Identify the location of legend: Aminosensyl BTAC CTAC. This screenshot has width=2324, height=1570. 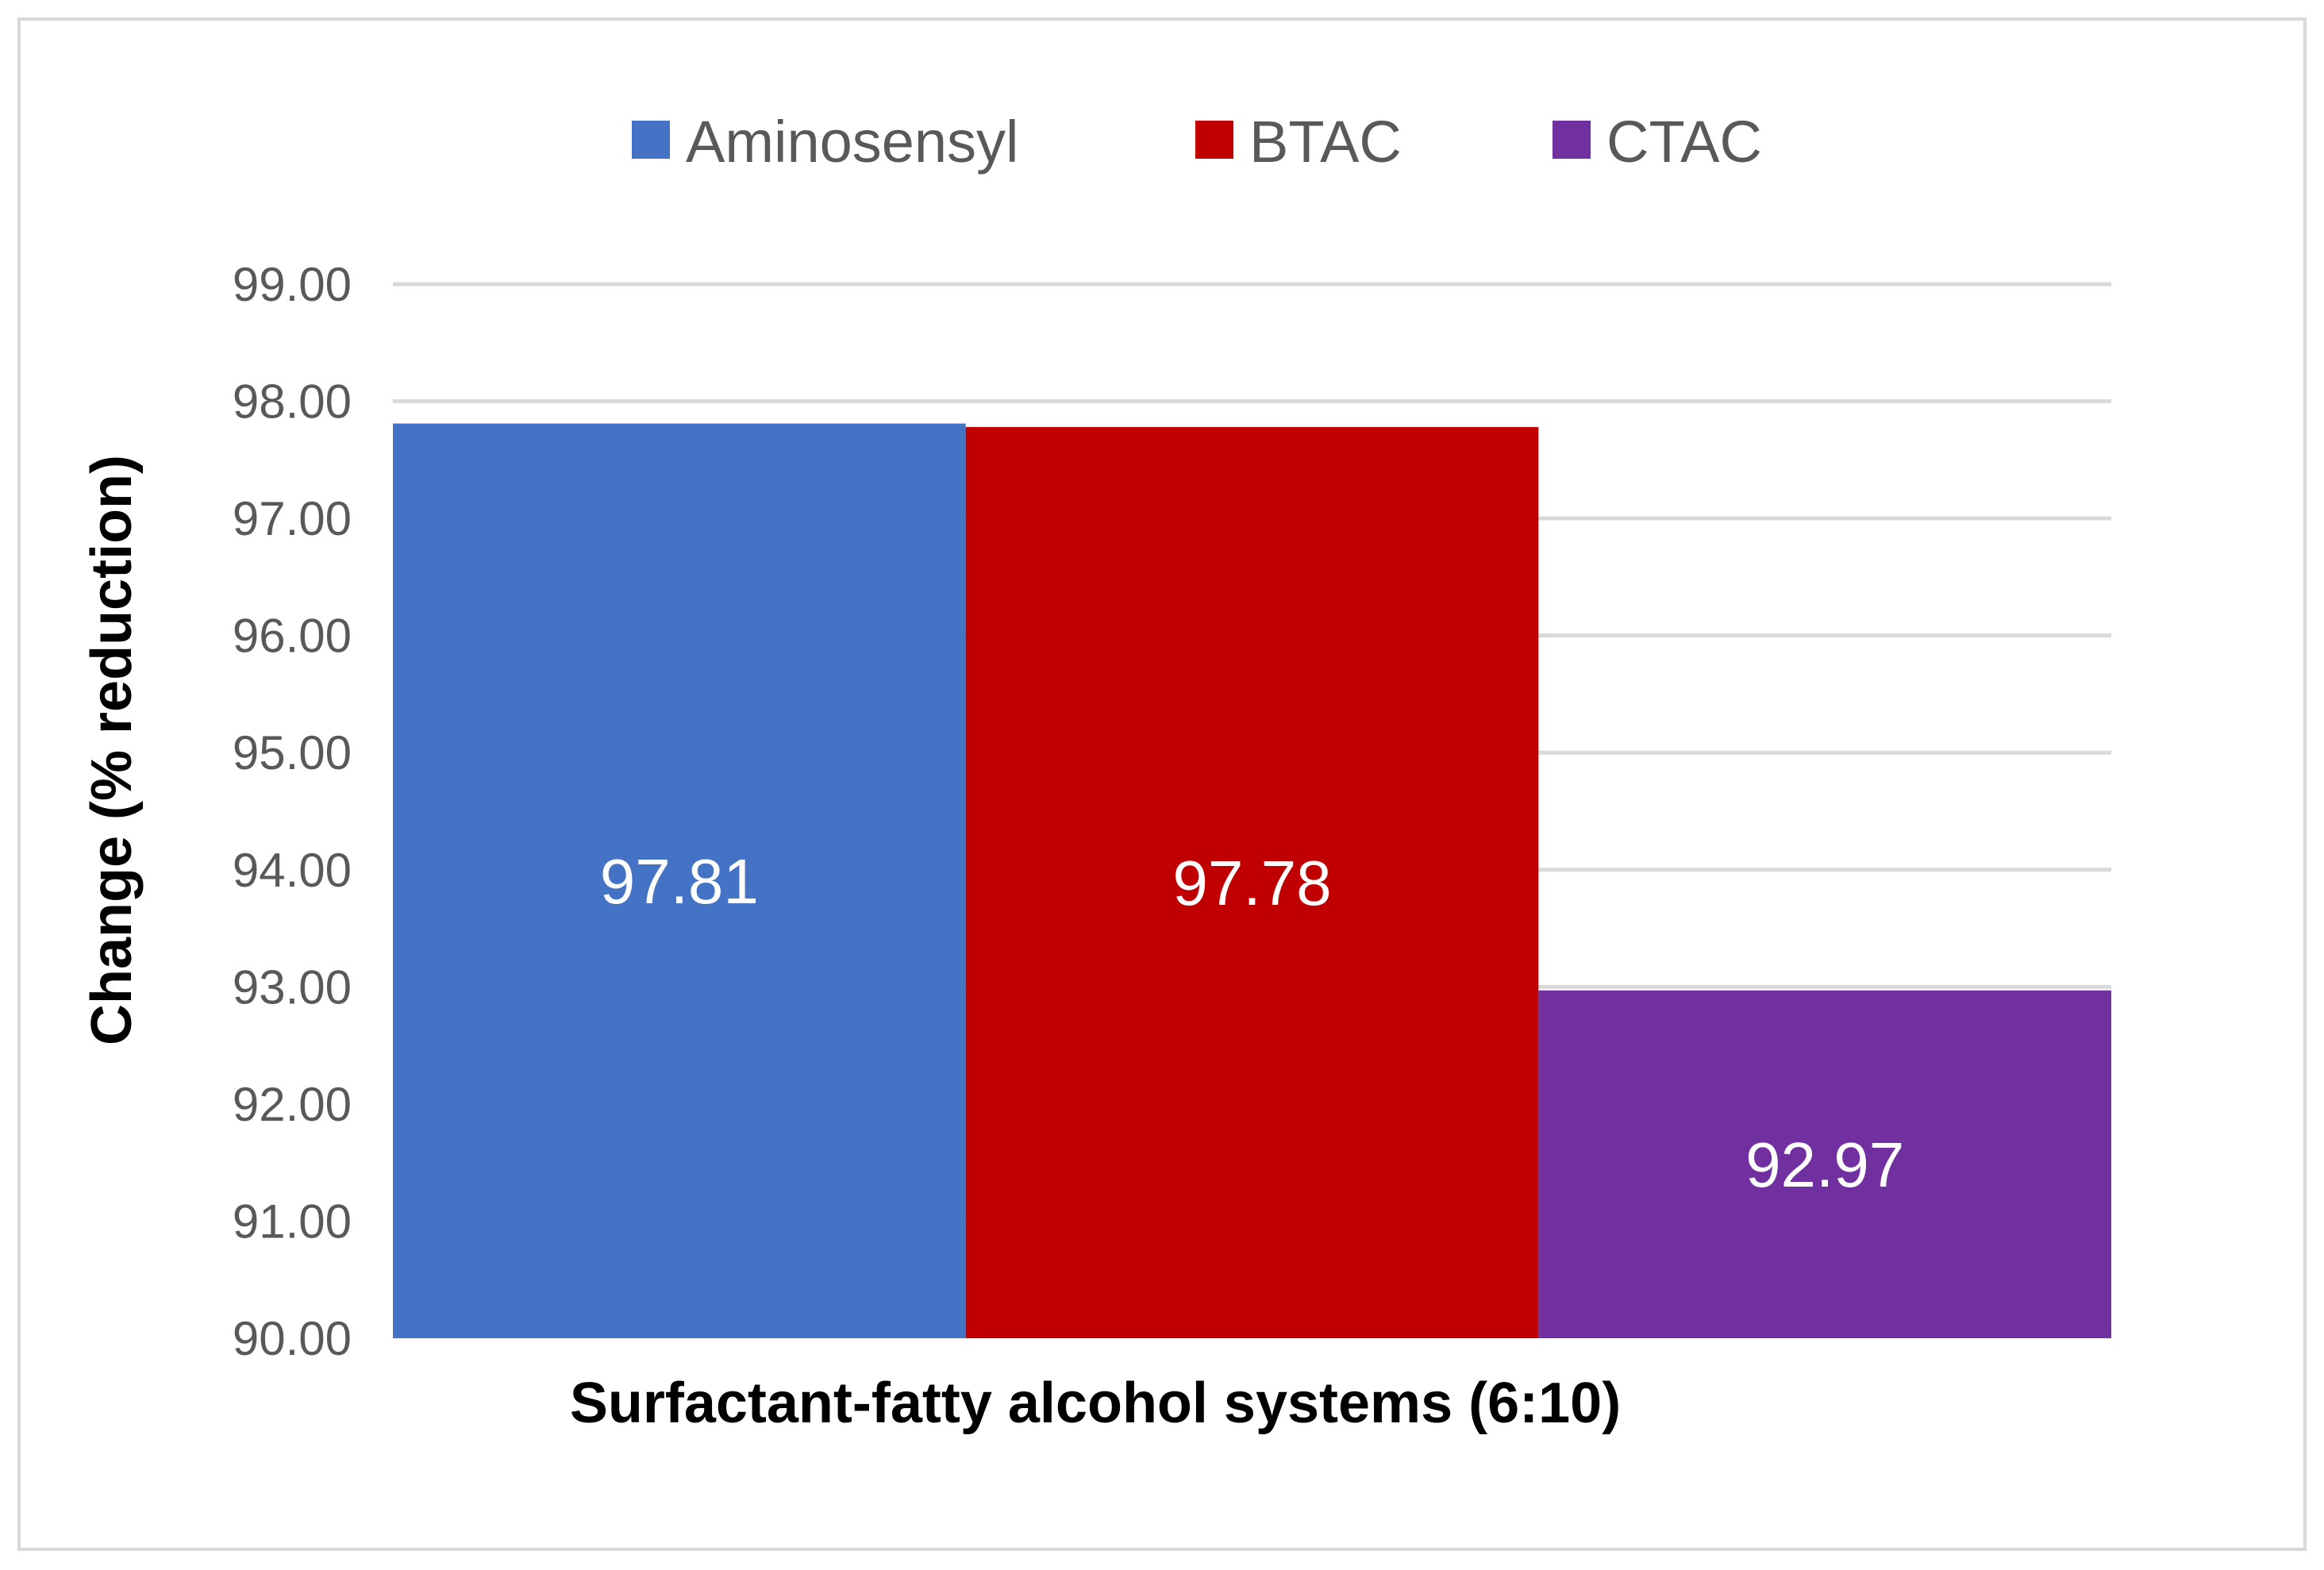
(1197, 142).